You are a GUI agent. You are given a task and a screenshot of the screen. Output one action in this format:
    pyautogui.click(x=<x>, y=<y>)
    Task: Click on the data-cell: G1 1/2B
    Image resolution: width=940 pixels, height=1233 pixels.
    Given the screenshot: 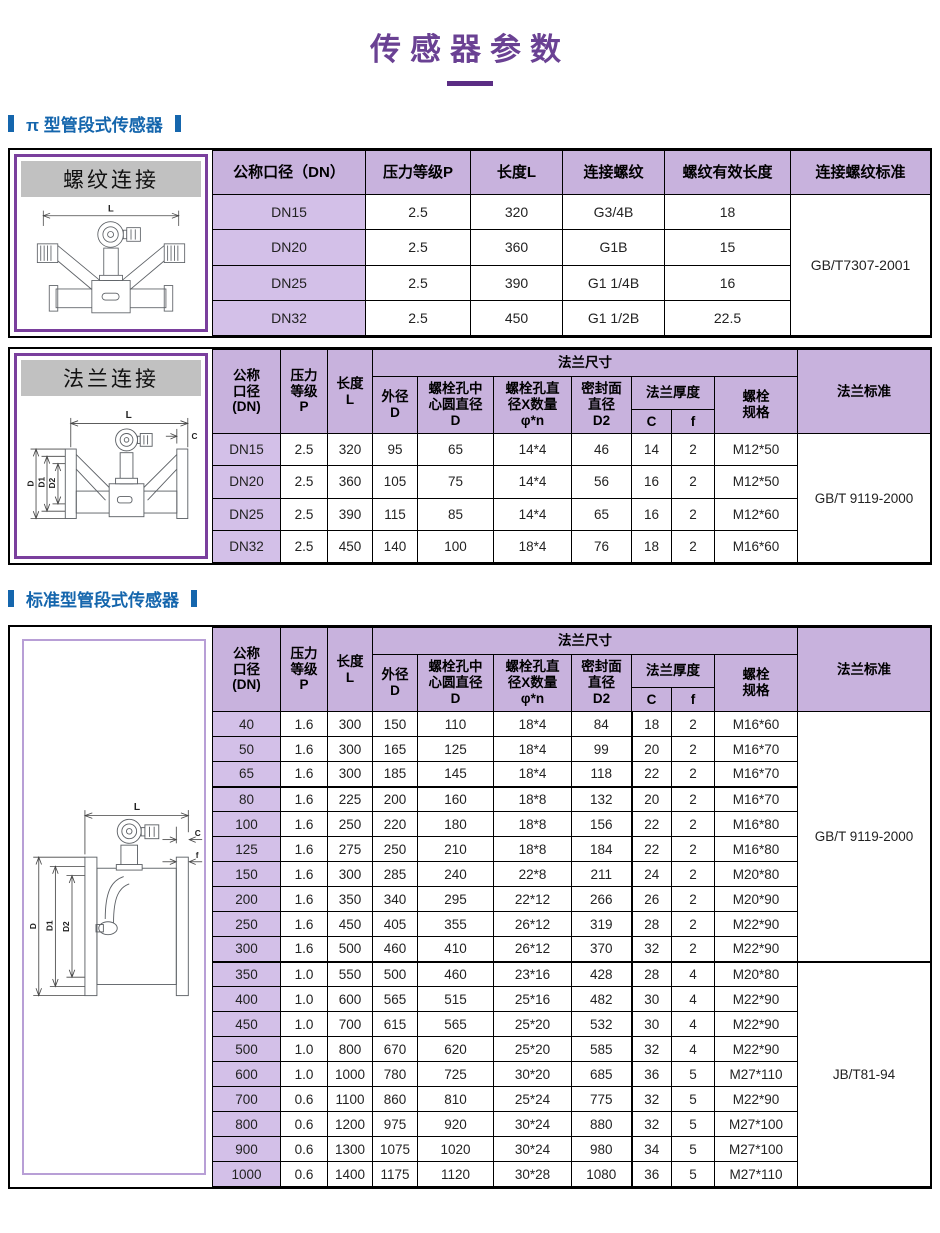 What is the action you would take?
    pyautogui.click(x=613, y=318)
    